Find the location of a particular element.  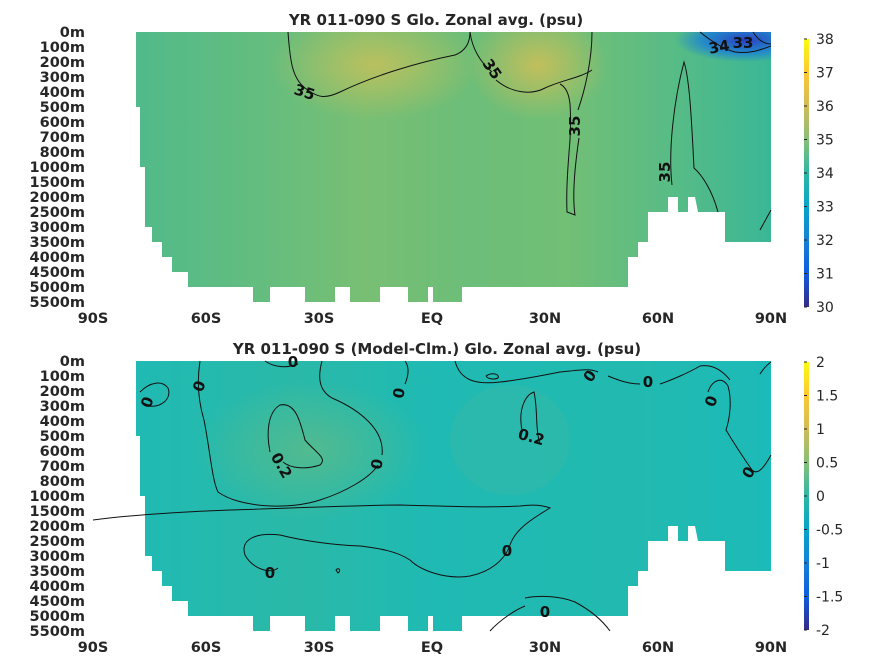

colorbar-tick-label: 1 is located at coordinates (820, 430).